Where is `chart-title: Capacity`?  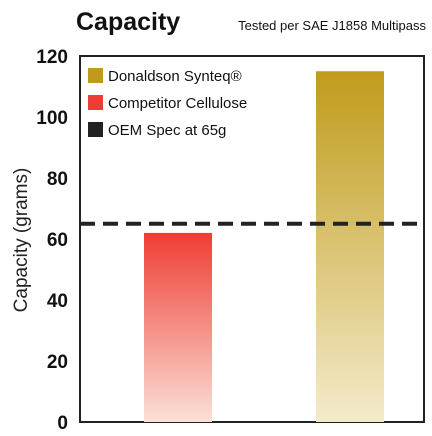 chart-title: Capacity is located at coordinates (128, 22).